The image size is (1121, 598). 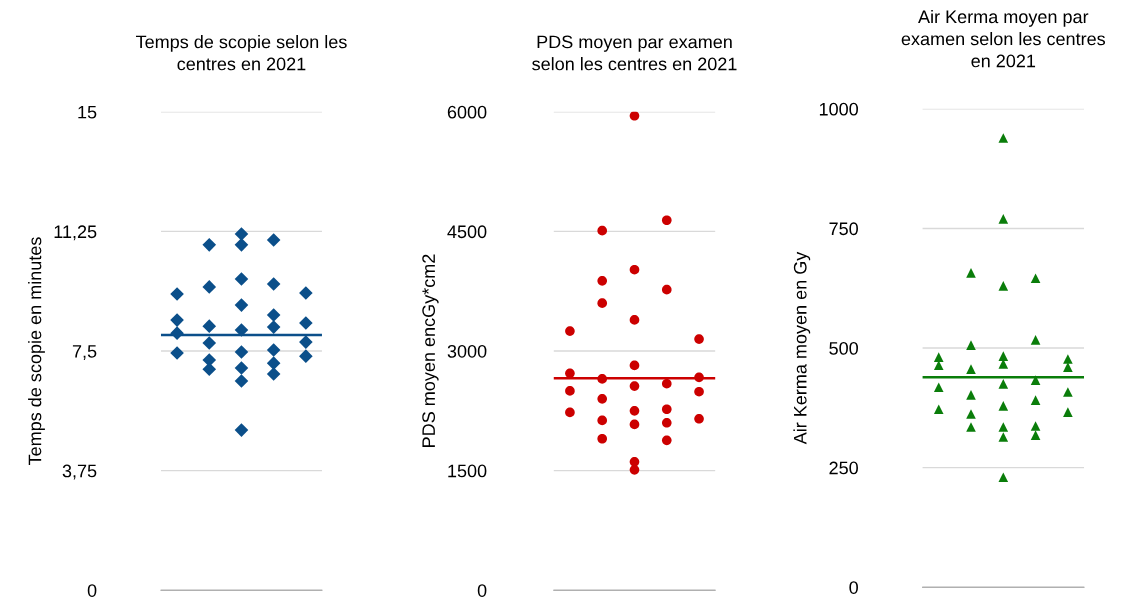 What do you see at coordinates (843, 229) in the screenshot?
I see `y-tick-label: 750` at bounding box center [843, 229].